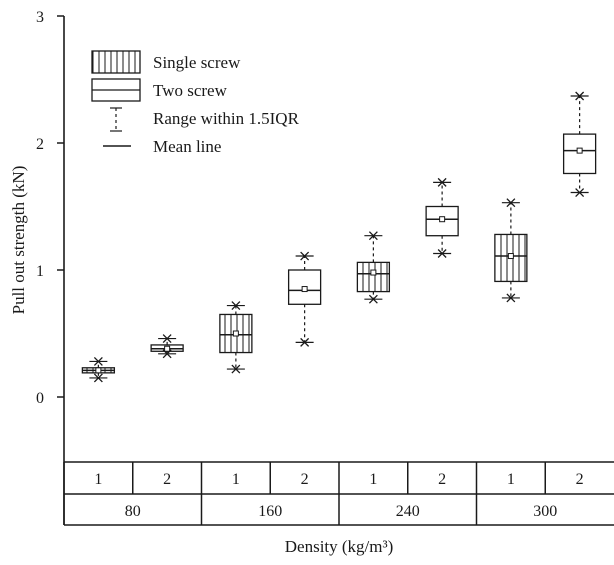 This screenshot has width=614, height=565. I want to click on legend-label-whisker: Range within 1.5IQR, so click(226, 118).